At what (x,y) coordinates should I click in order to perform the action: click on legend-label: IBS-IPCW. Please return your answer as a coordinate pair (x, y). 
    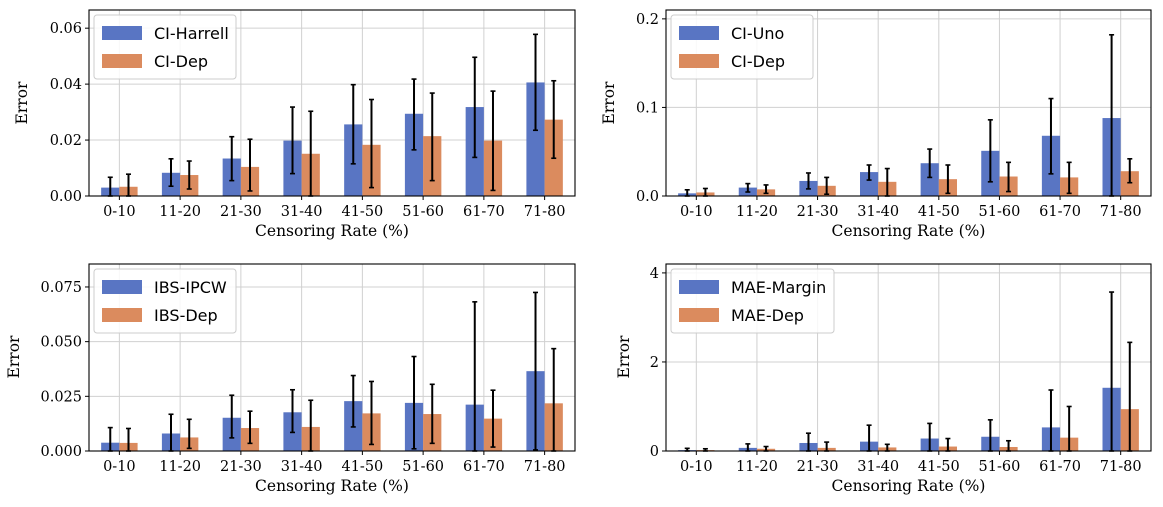
    Looking at the image, I should click on (190, 287).